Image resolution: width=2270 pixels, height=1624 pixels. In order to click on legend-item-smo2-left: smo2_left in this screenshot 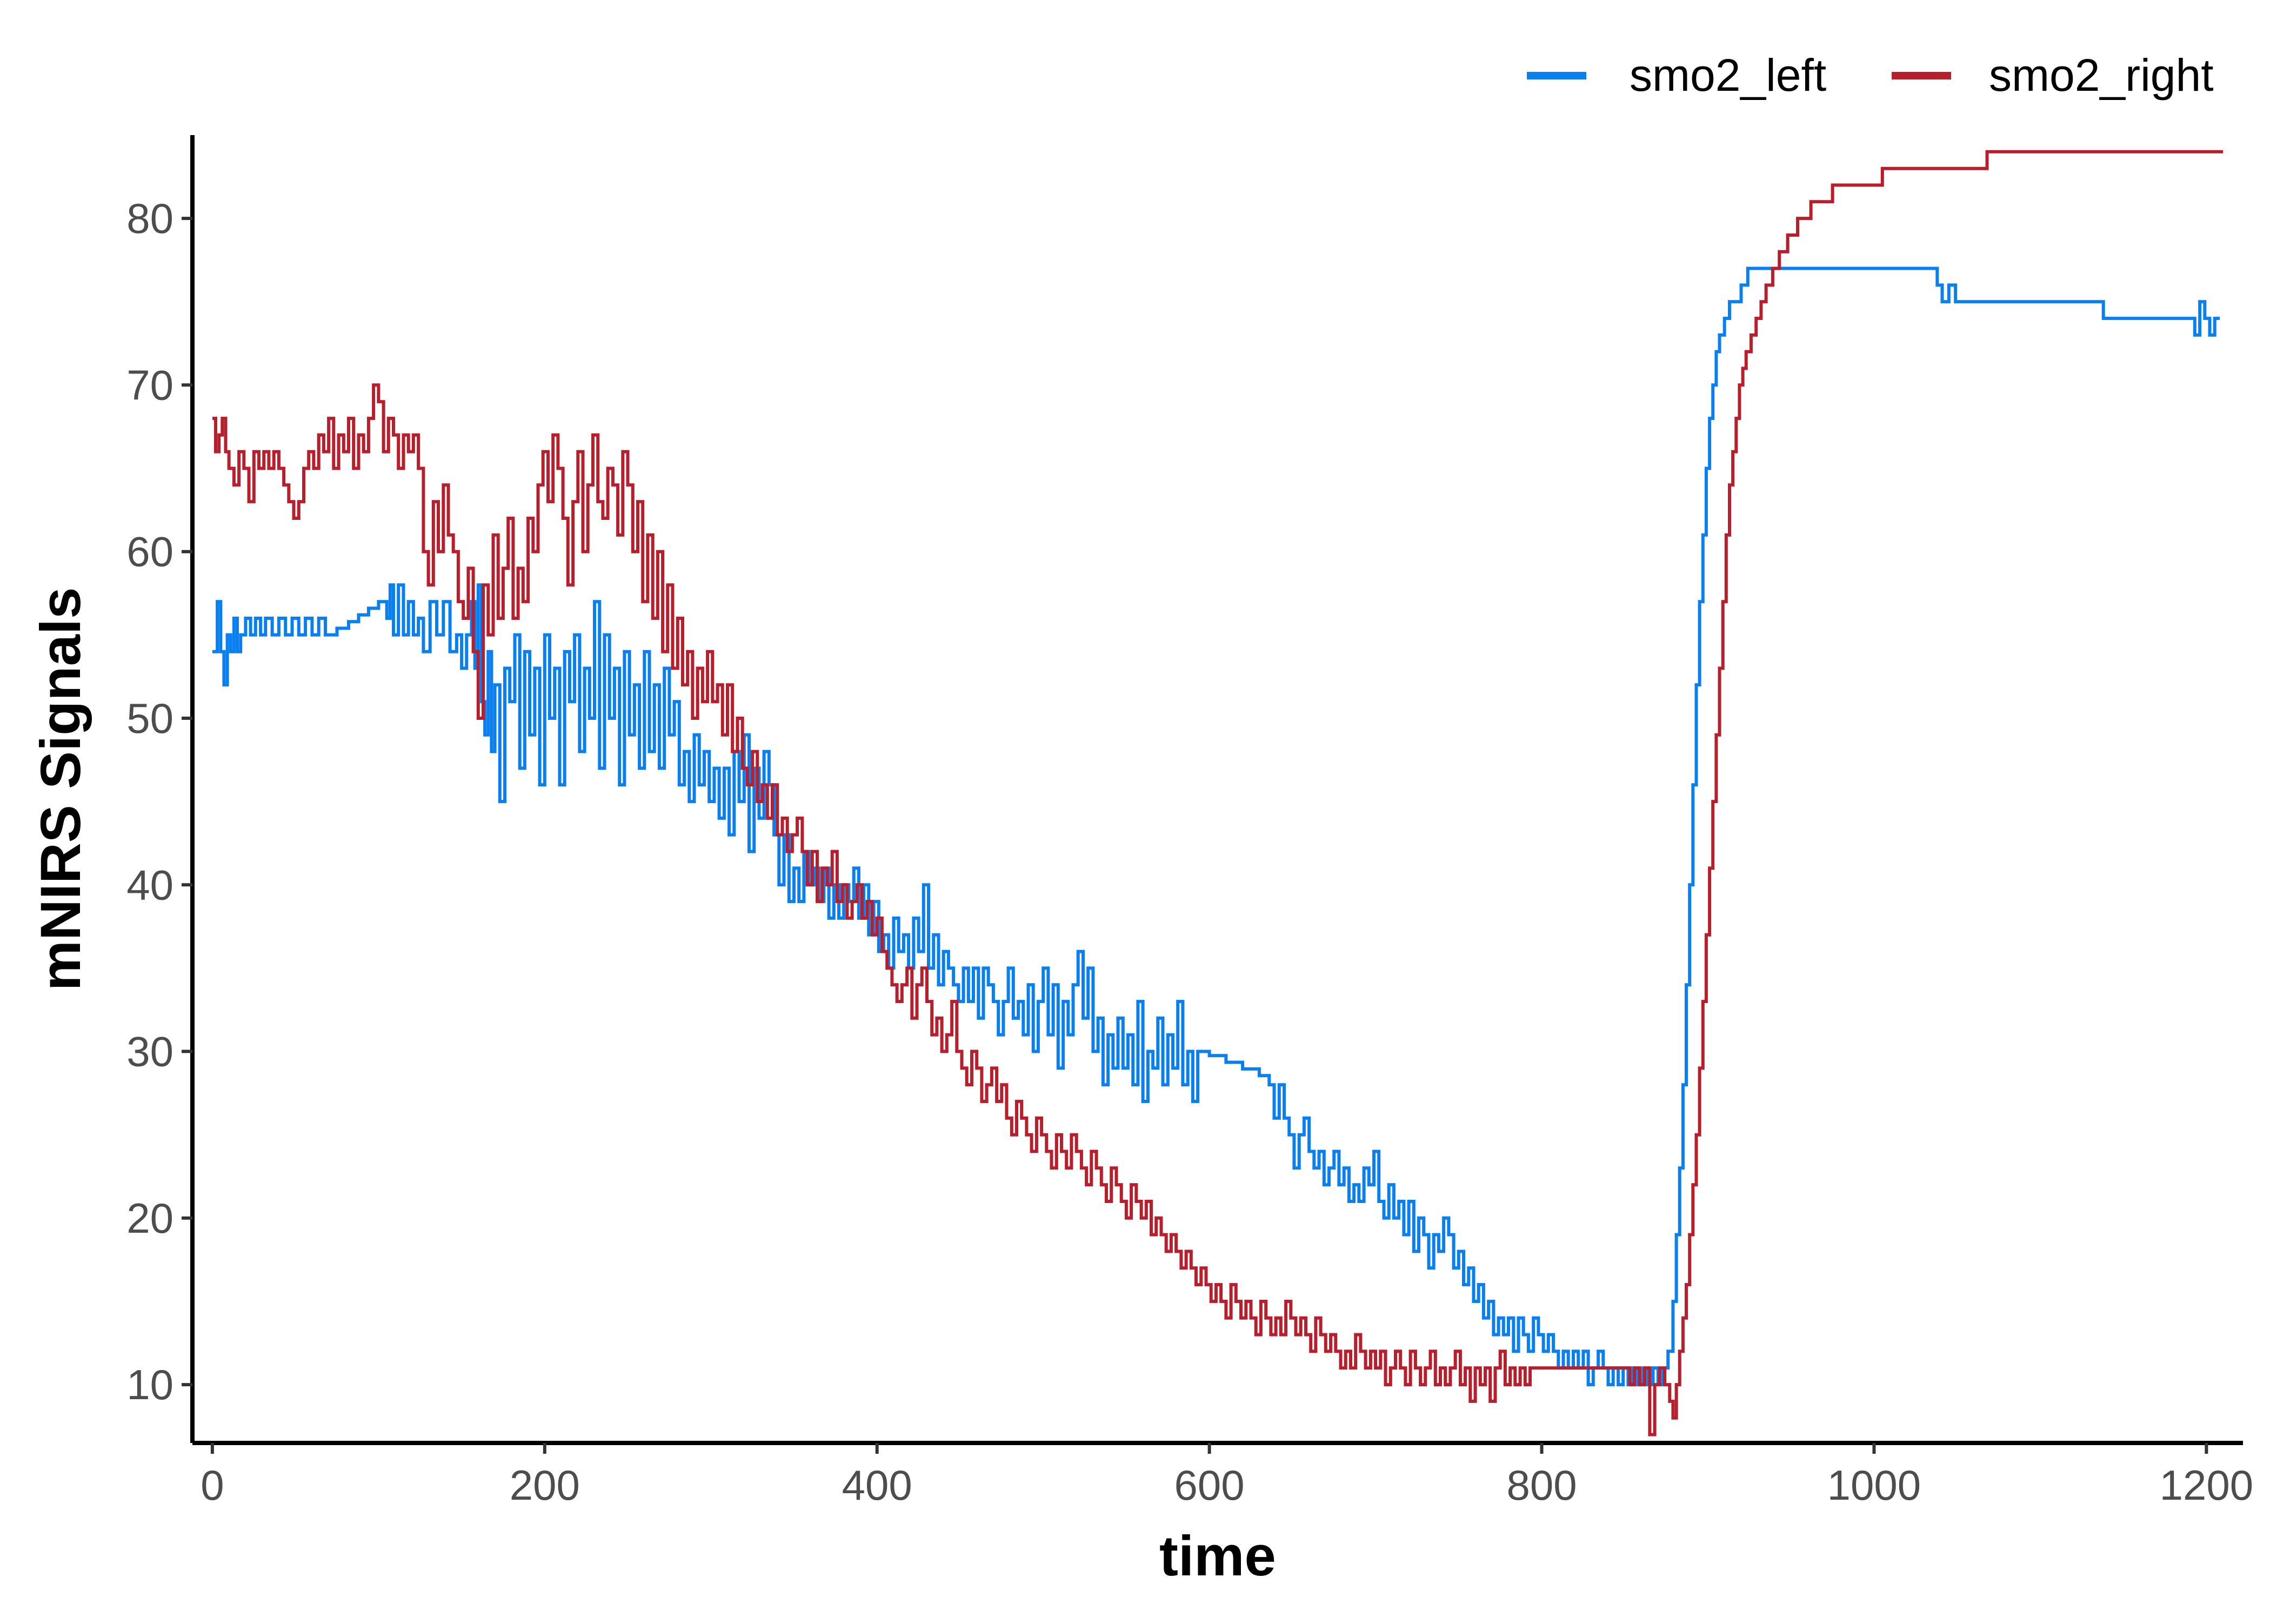, I will do `click(1676, 75)`.